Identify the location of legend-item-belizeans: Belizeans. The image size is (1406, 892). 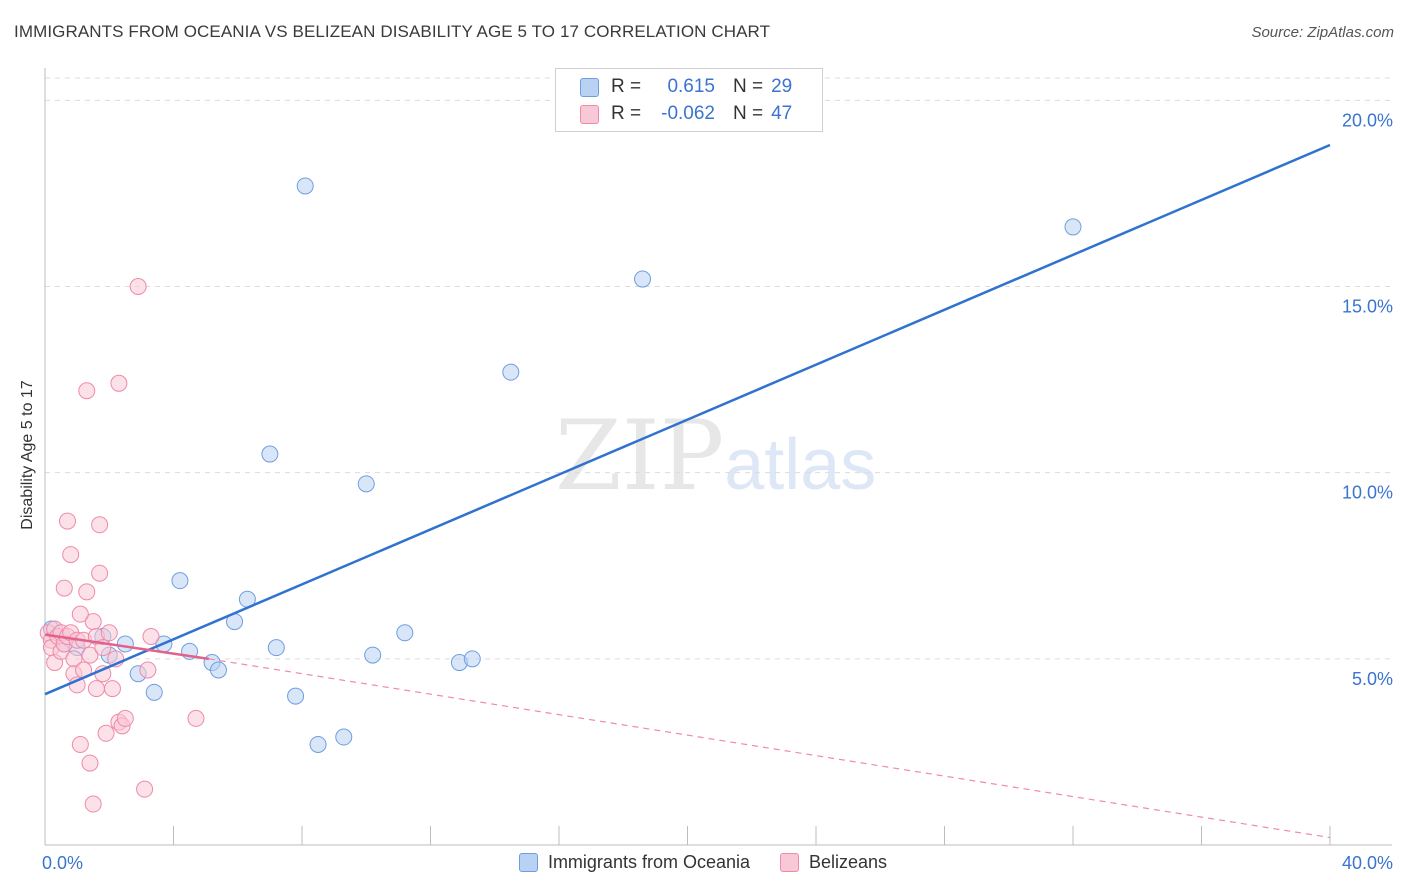
(833, 862).